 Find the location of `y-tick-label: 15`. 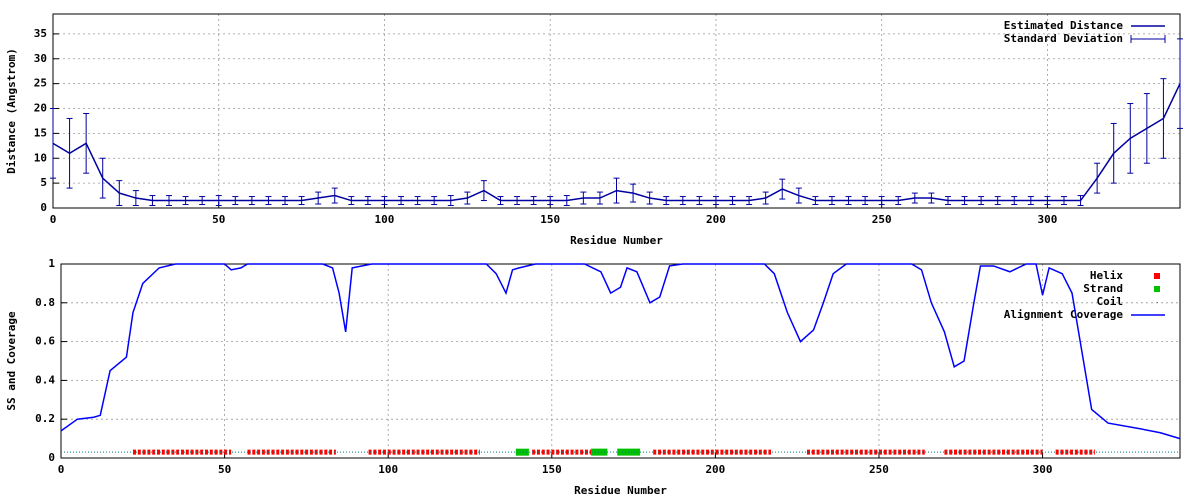

y-tick-label: 15 is located at coordinates (40, 132).